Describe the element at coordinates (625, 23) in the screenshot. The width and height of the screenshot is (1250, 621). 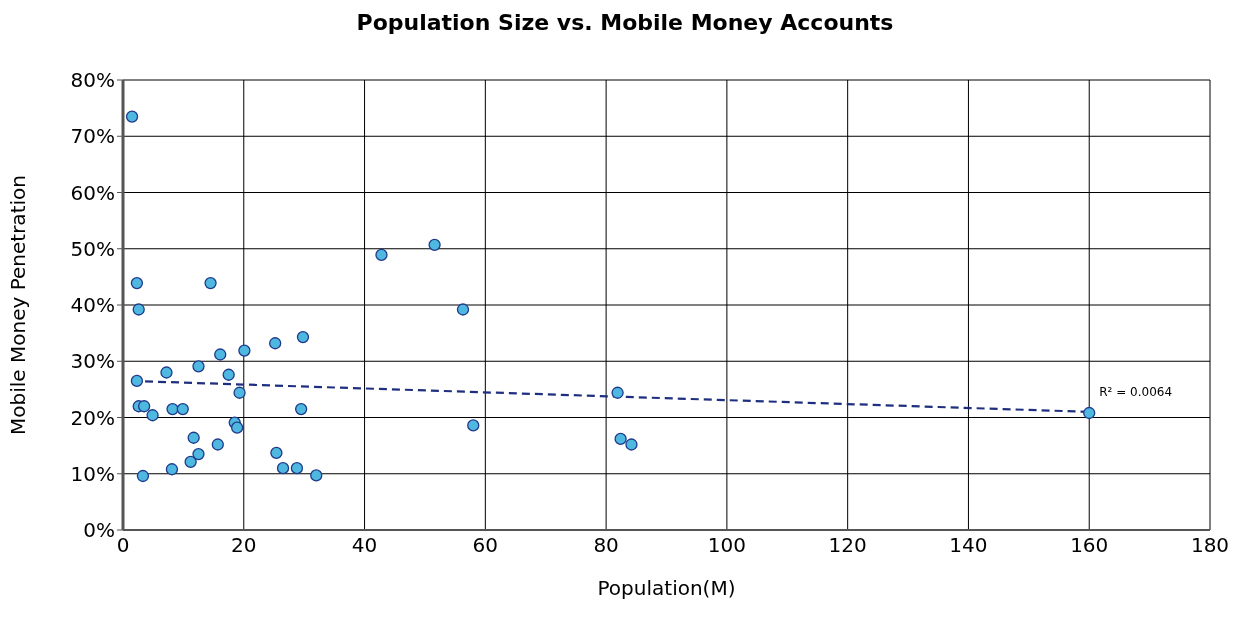
I see `chart-title: Population Size vs. Mobile Money Accounts` at that location.